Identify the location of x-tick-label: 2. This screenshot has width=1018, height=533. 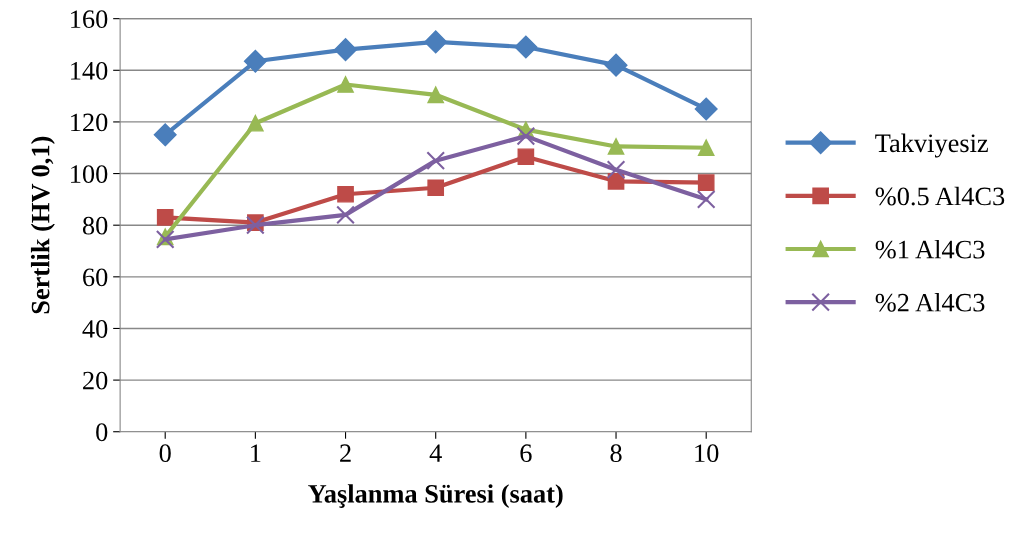
(345, 453).